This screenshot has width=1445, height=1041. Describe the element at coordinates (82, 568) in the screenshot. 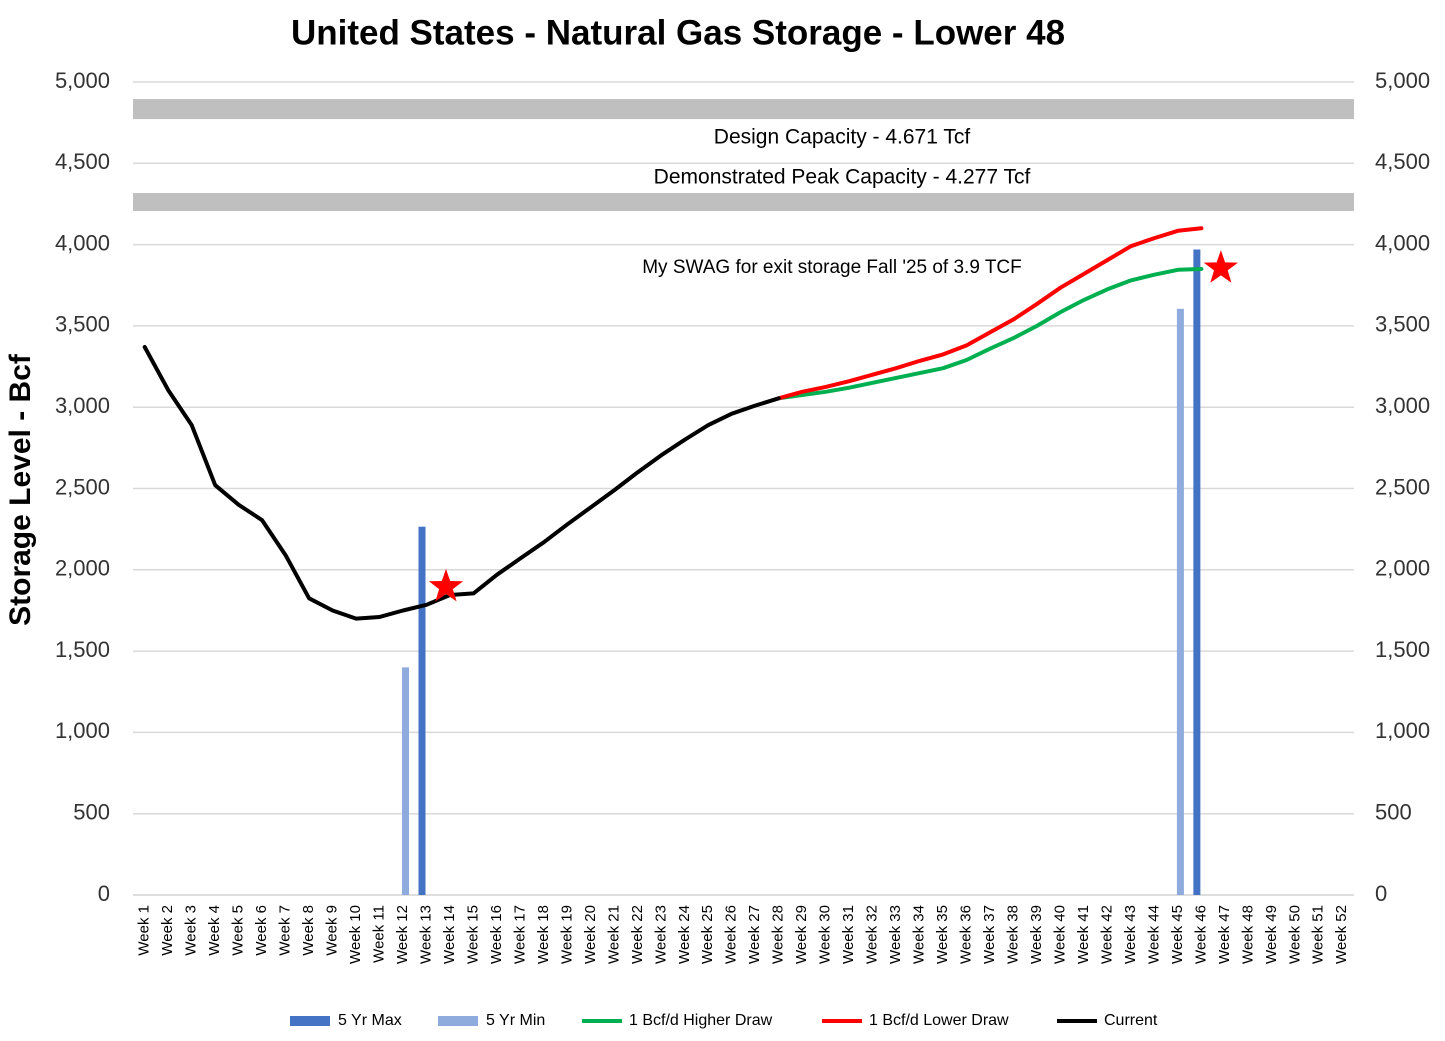

I see `y-tick-label: 2,000` at that location.